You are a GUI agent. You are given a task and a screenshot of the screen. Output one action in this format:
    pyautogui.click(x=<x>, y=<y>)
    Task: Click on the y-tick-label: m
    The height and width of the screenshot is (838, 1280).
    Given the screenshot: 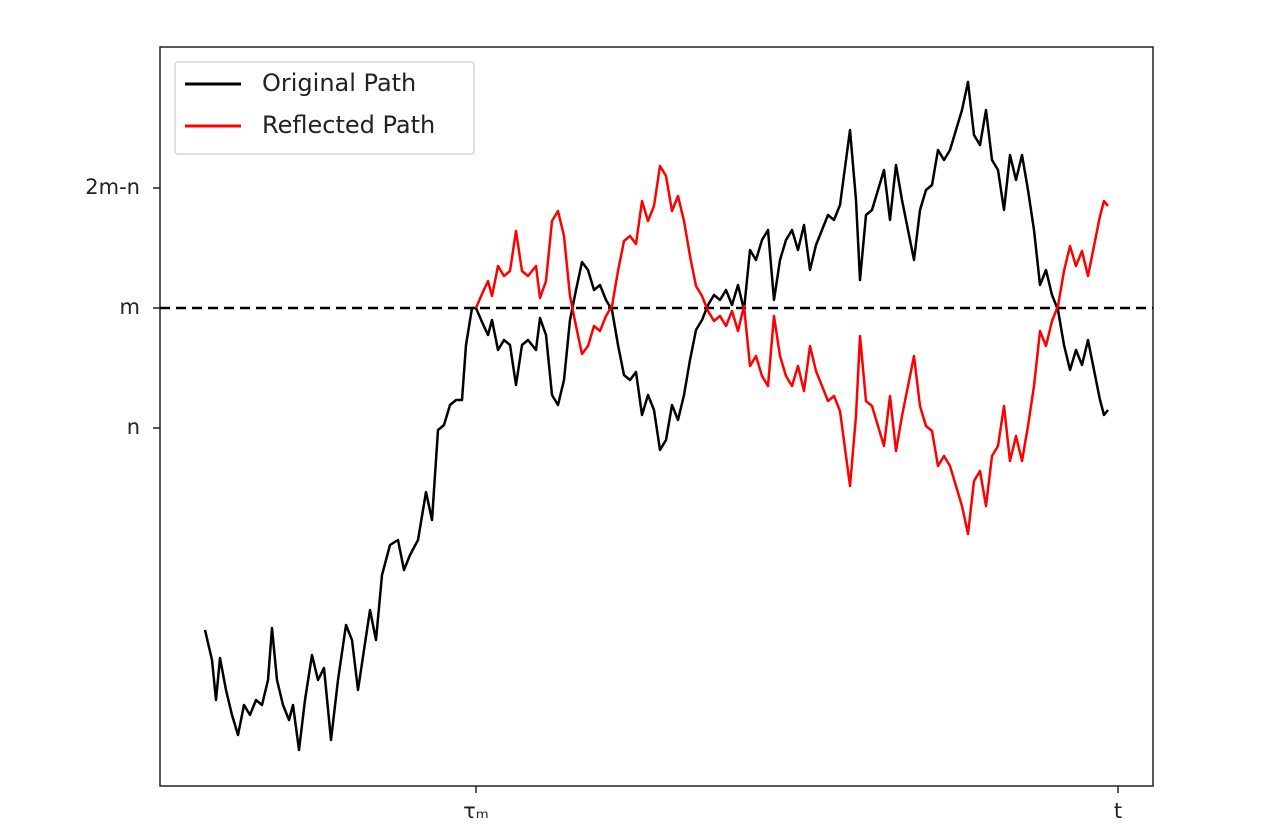 What is the action you would take?
    pyautogui.click(x=130, y=307)
    